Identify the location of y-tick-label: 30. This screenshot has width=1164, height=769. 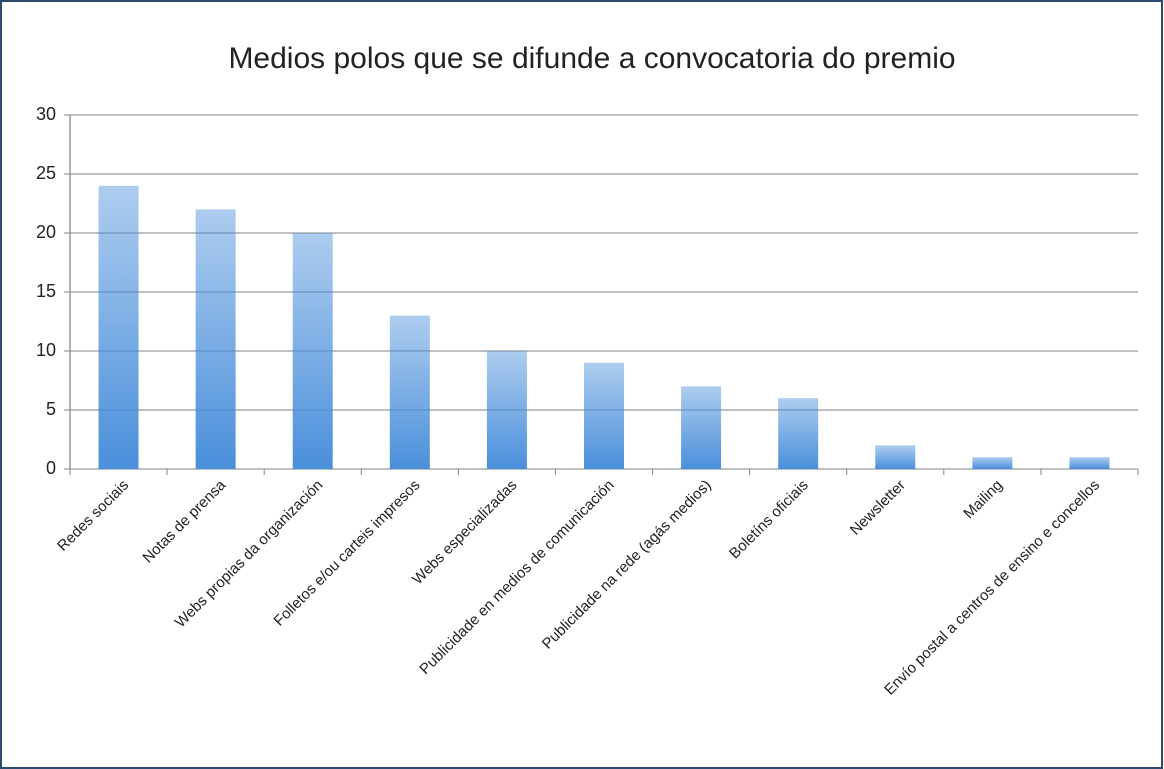
(46, 114).